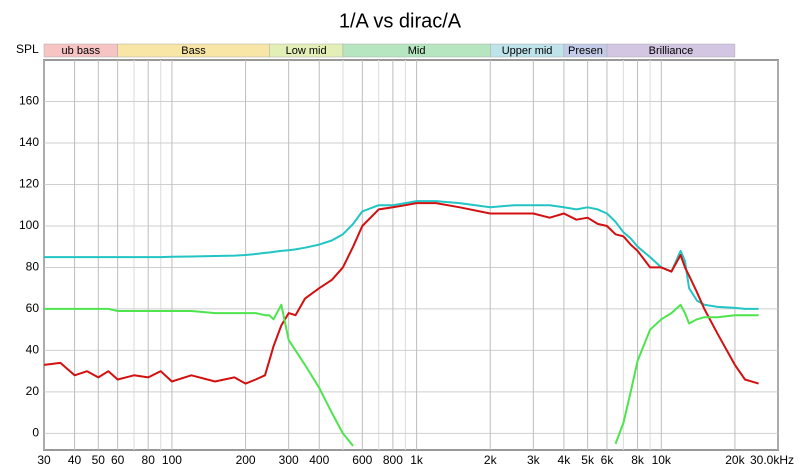  I want to click on x-tick-label: 5k, so click(588, 460).